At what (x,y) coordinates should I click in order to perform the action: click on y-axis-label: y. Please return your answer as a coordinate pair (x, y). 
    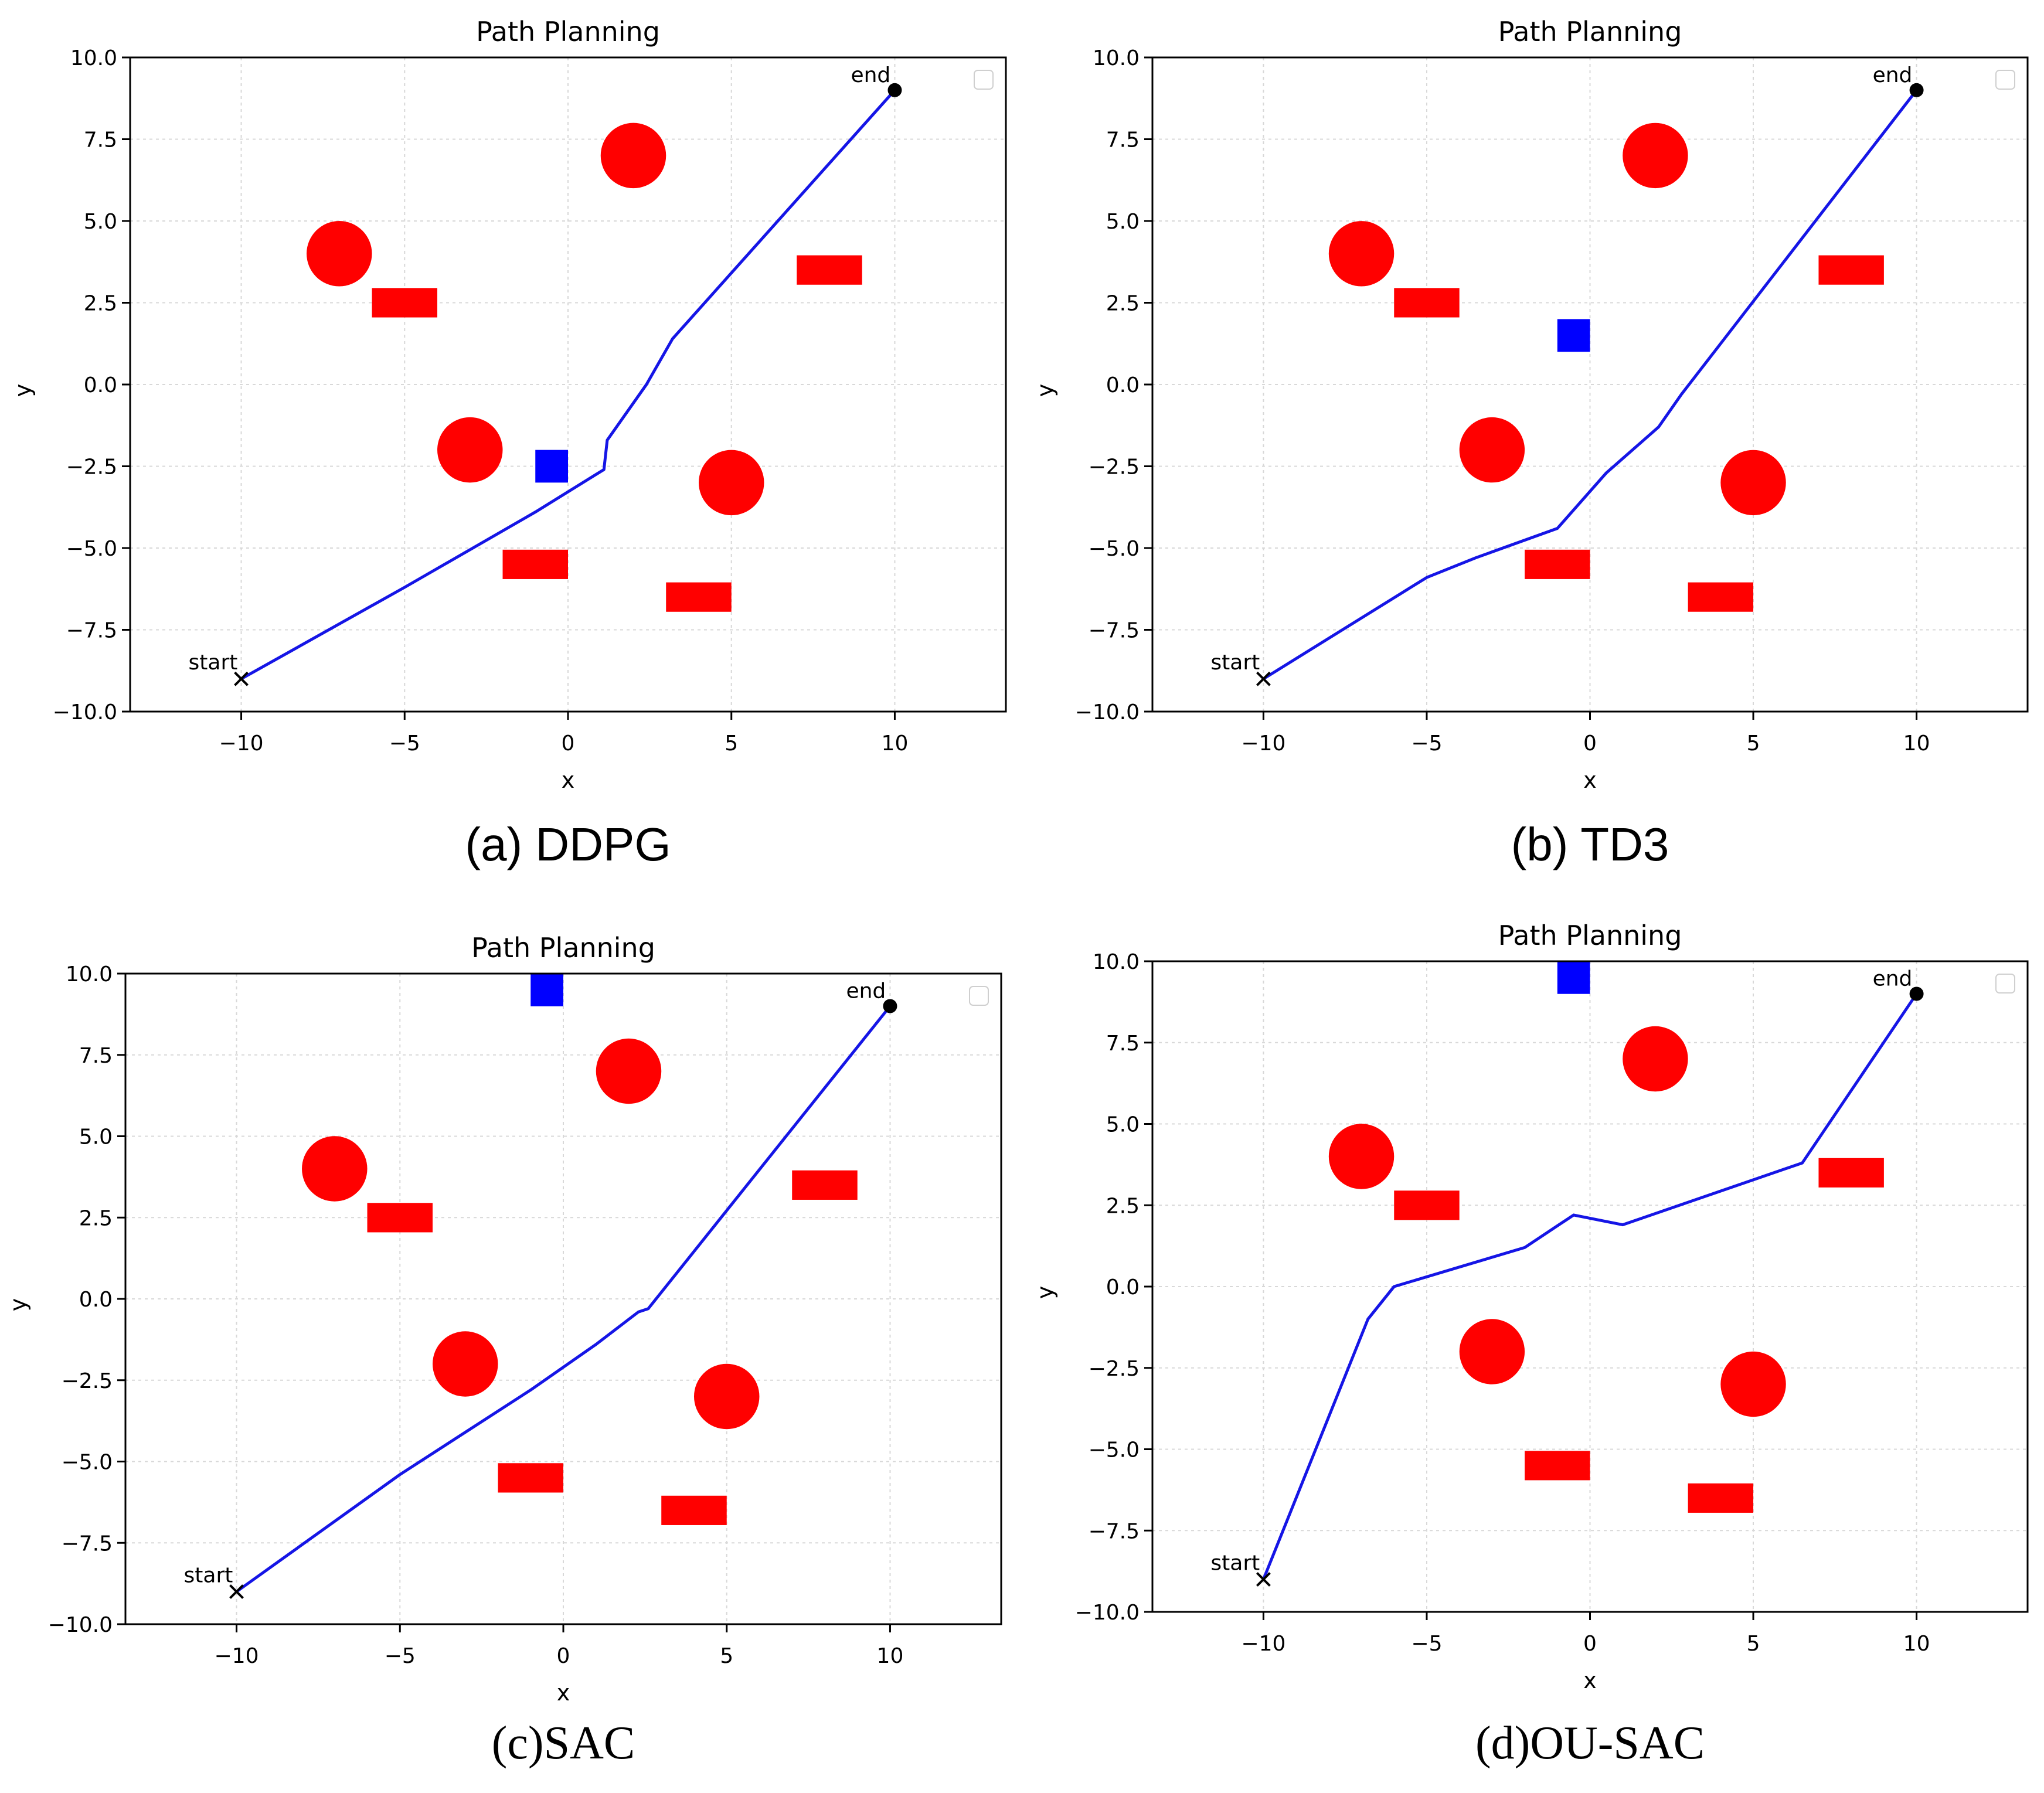
    Looking at the image, I should click on (23, 390).